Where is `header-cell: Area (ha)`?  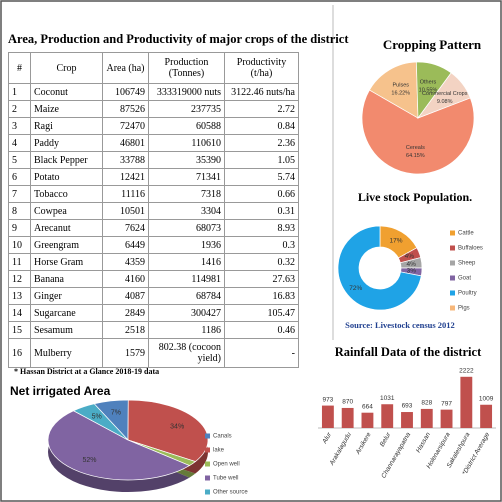
header-cell: Area (ha) is located at coordinates (125, 68).